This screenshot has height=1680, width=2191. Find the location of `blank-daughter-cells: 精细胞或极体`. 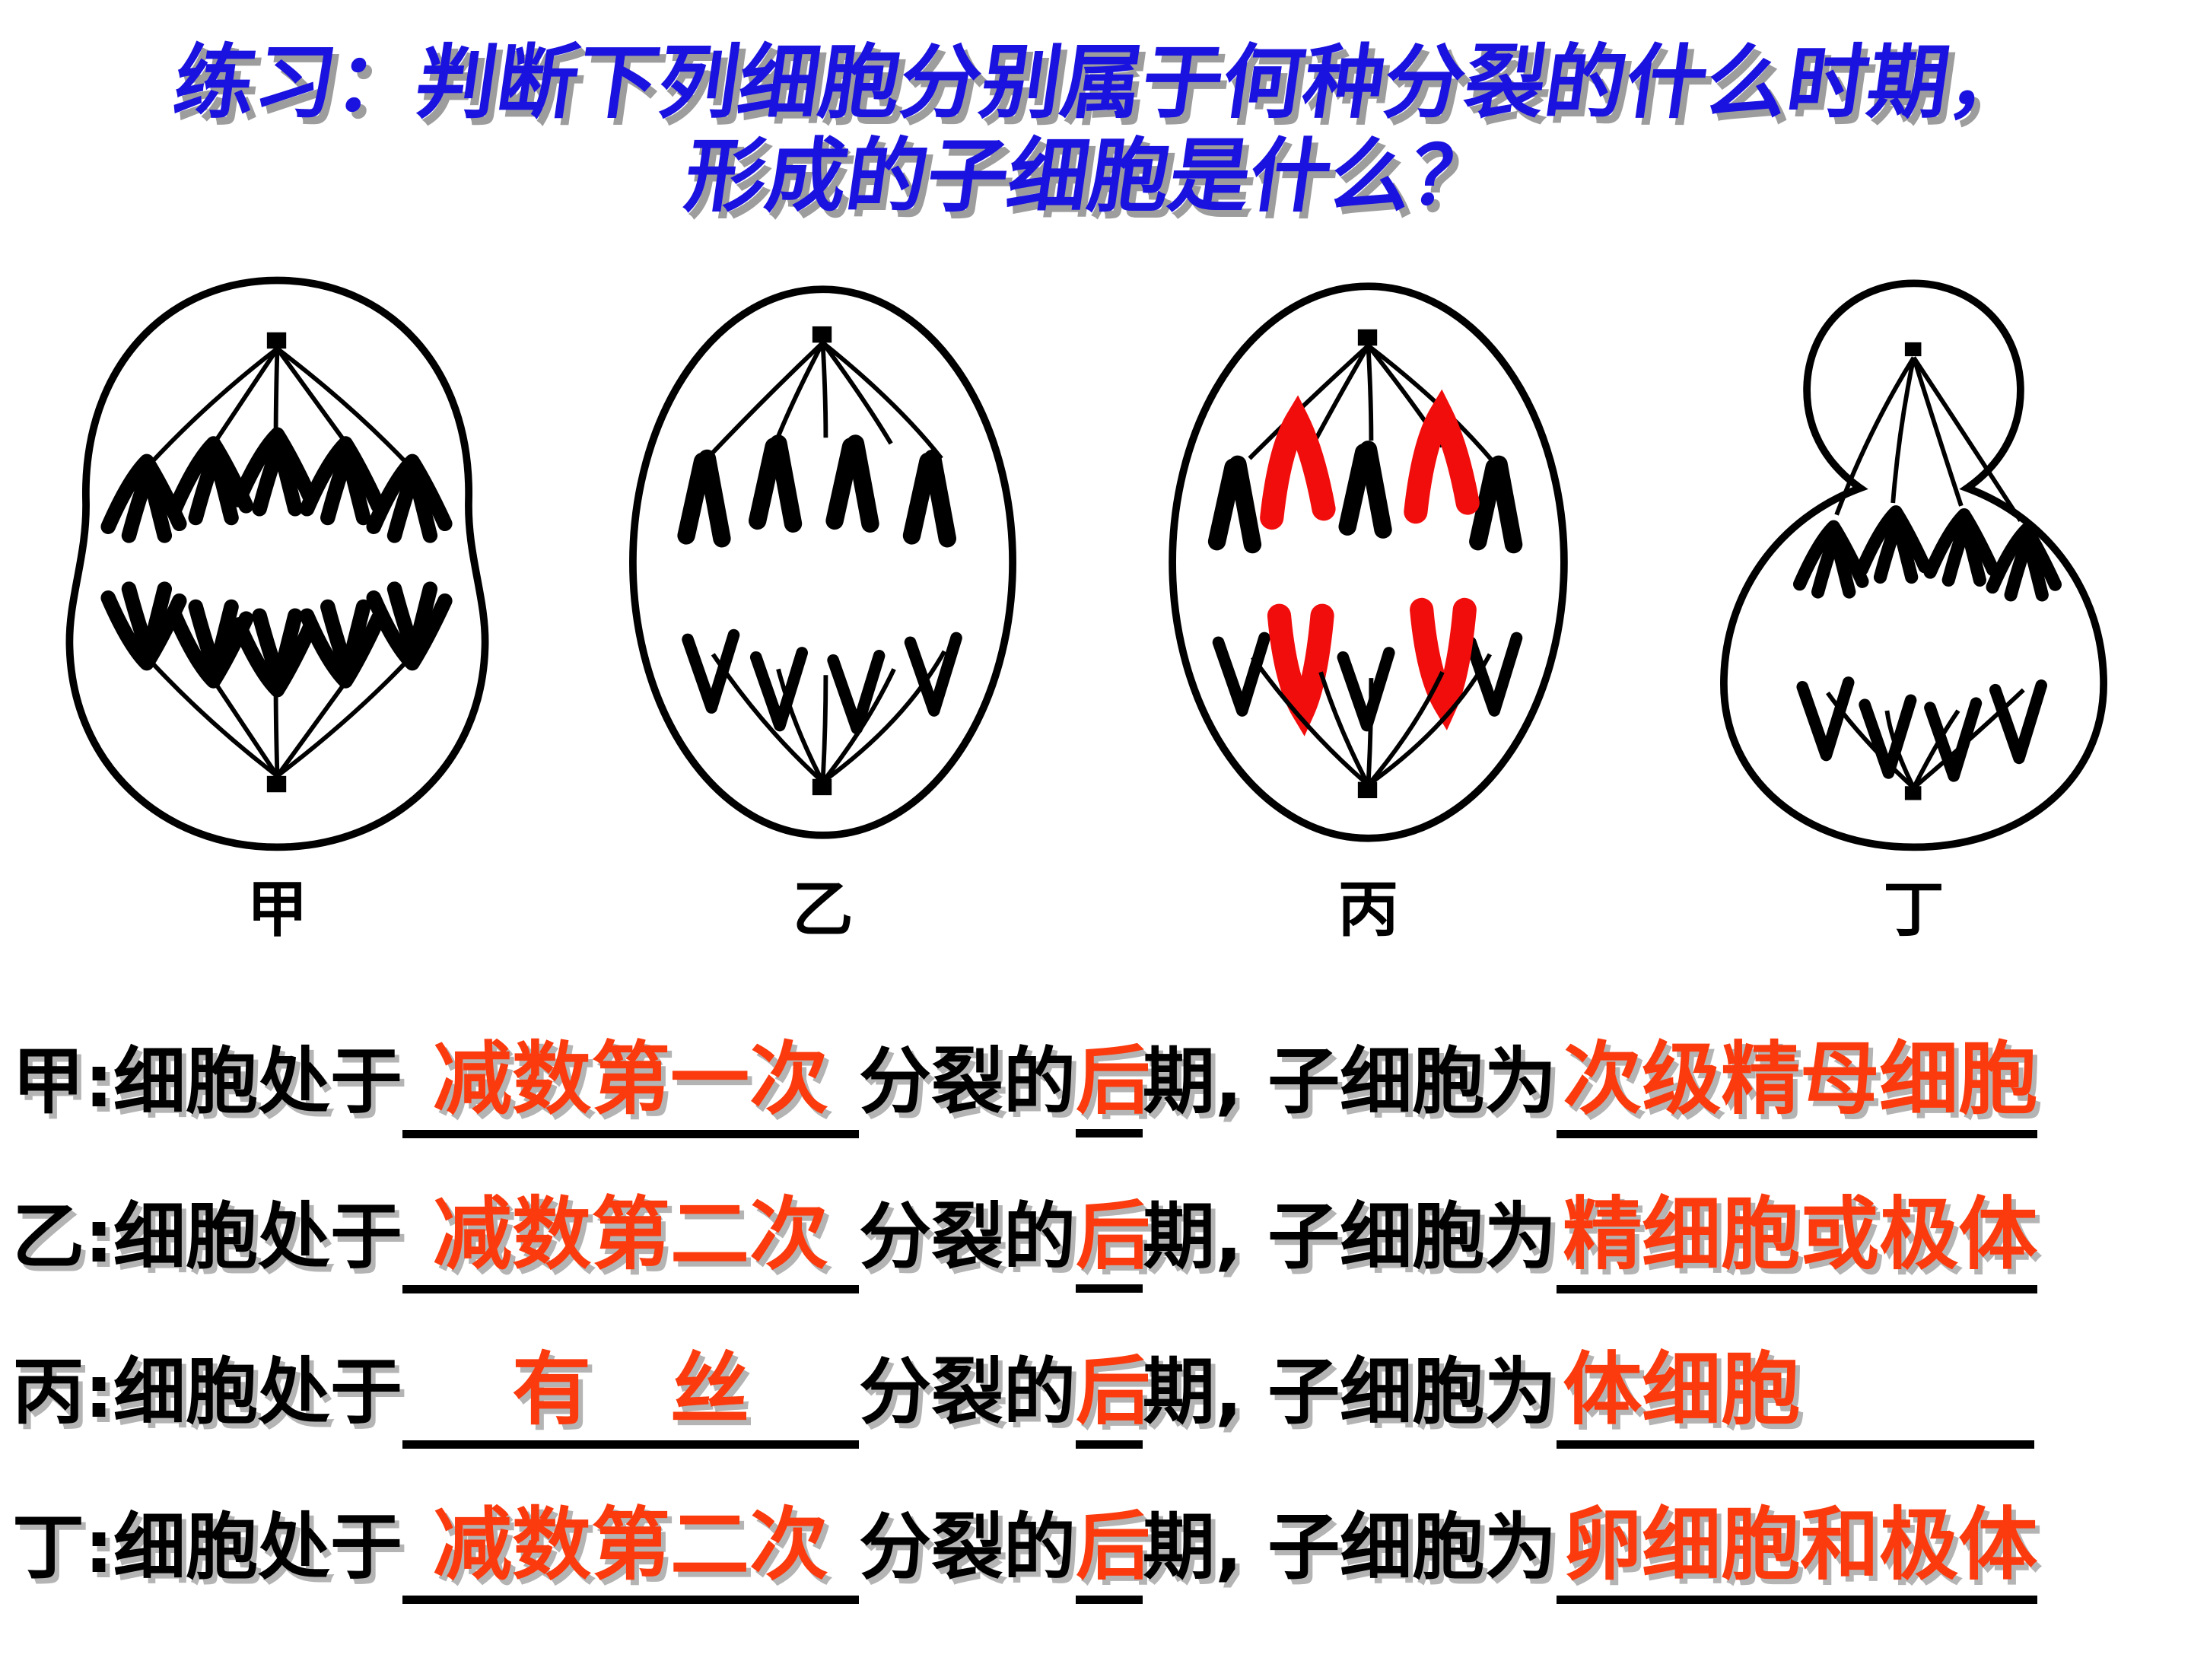

blank-daughter-cells: 精细胞或极体 is located at coordinates (1797, 1239).